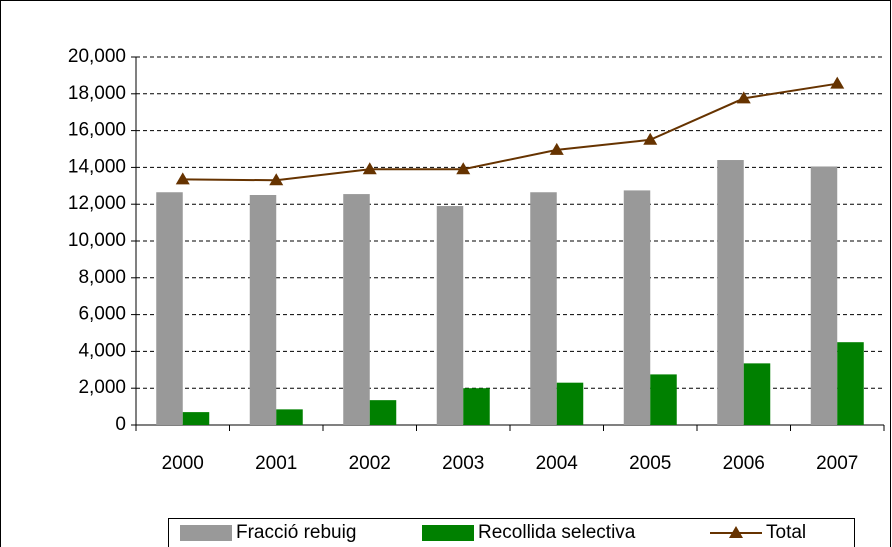  Describe the element at coordinates (102, 350) in the screenshot. I see `y-tick-label: 4,000` at that location.